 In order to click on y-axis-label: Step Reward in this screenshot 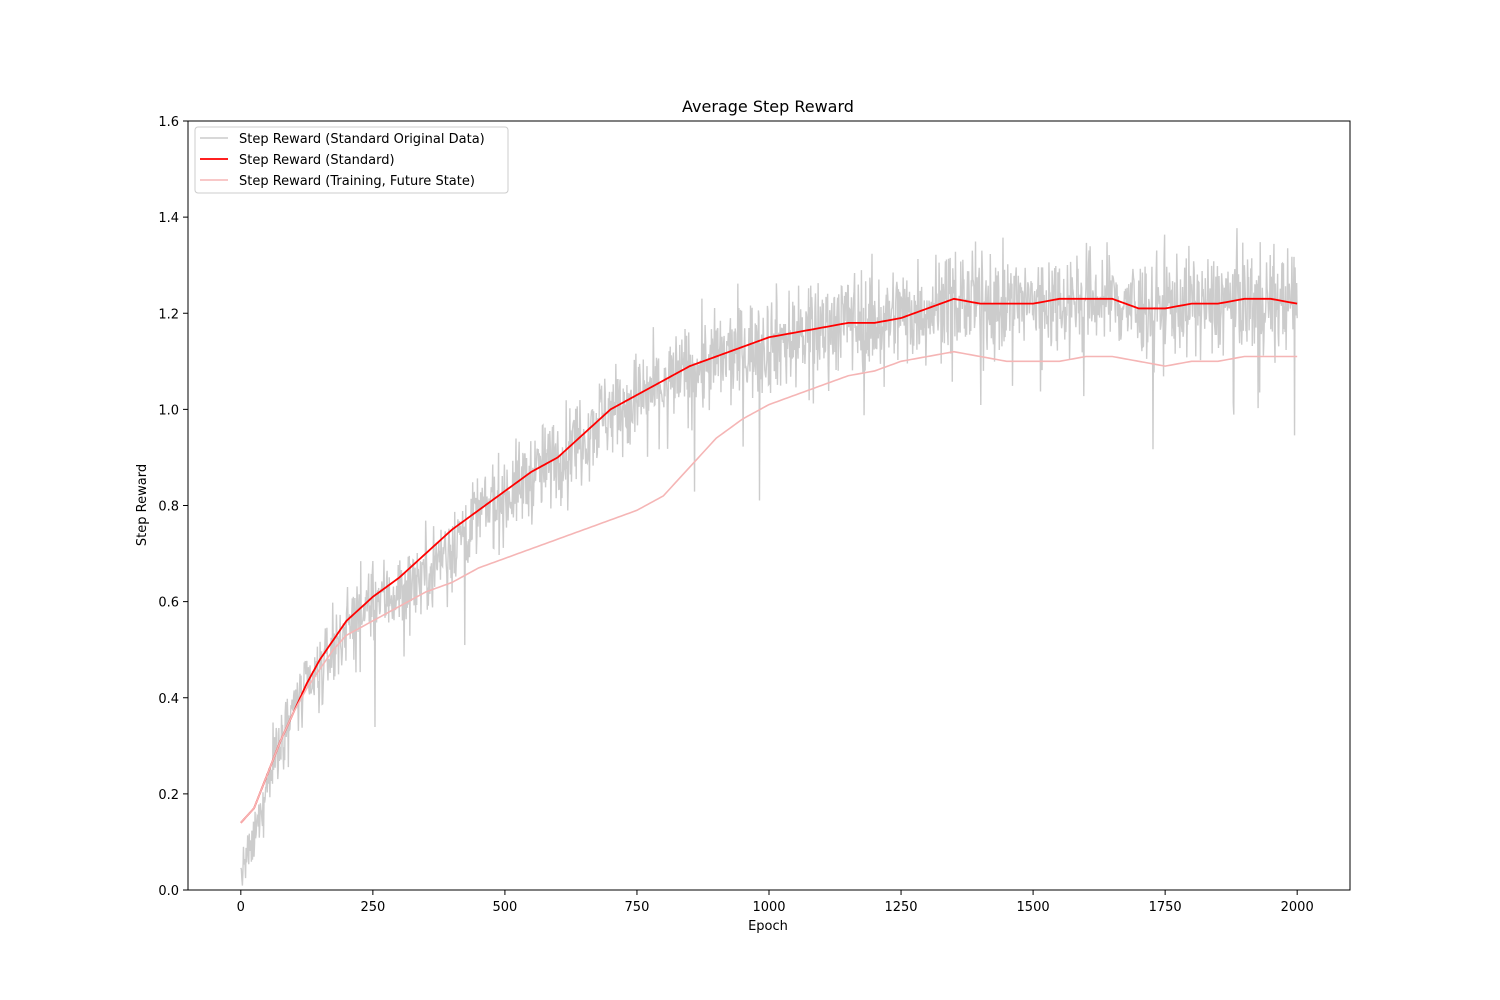, I will do `click(142, 505)`.